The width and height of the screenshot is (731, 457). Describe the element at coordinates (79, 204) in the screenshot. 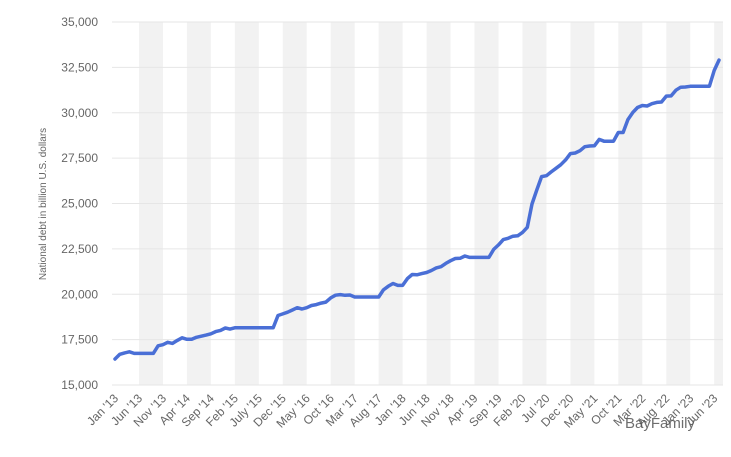

I see `y-tick-label: 25,000` at that location.